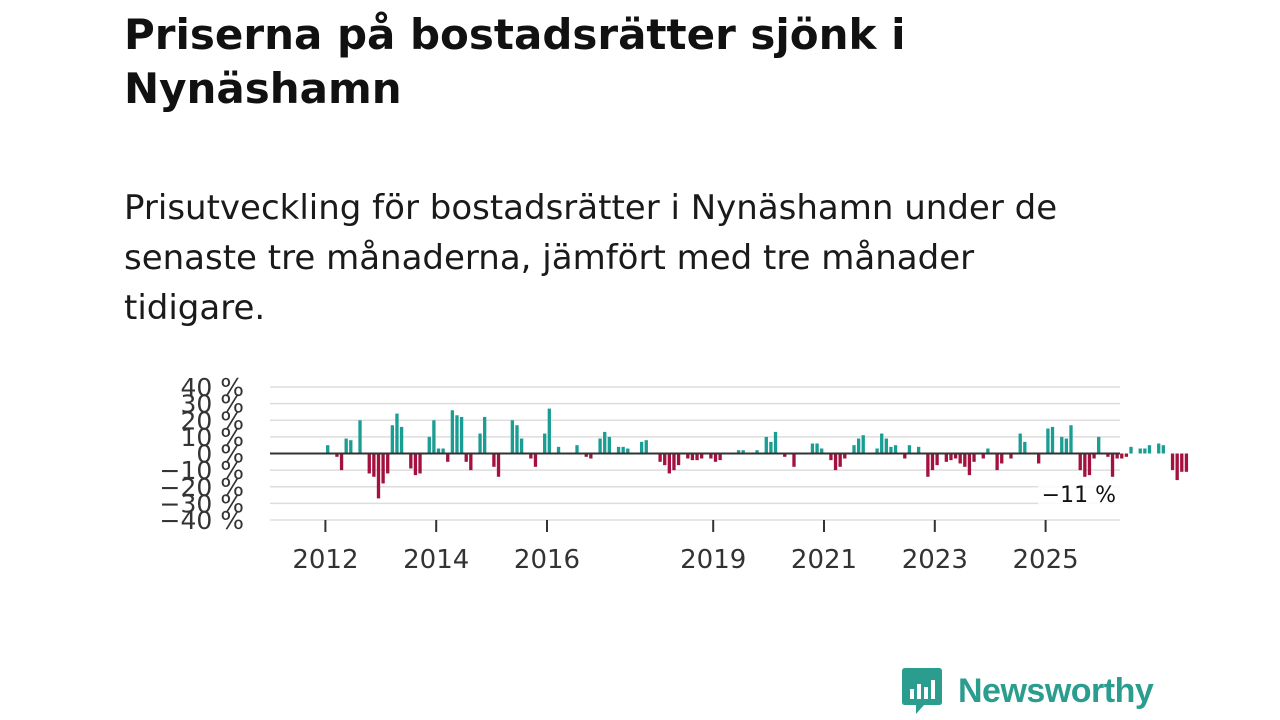 The height and width of the screenshot is (720, 1280). I want to click on x-axis: 2012 2014 2016 2019 2021 2023 2025, so click(685, 547).